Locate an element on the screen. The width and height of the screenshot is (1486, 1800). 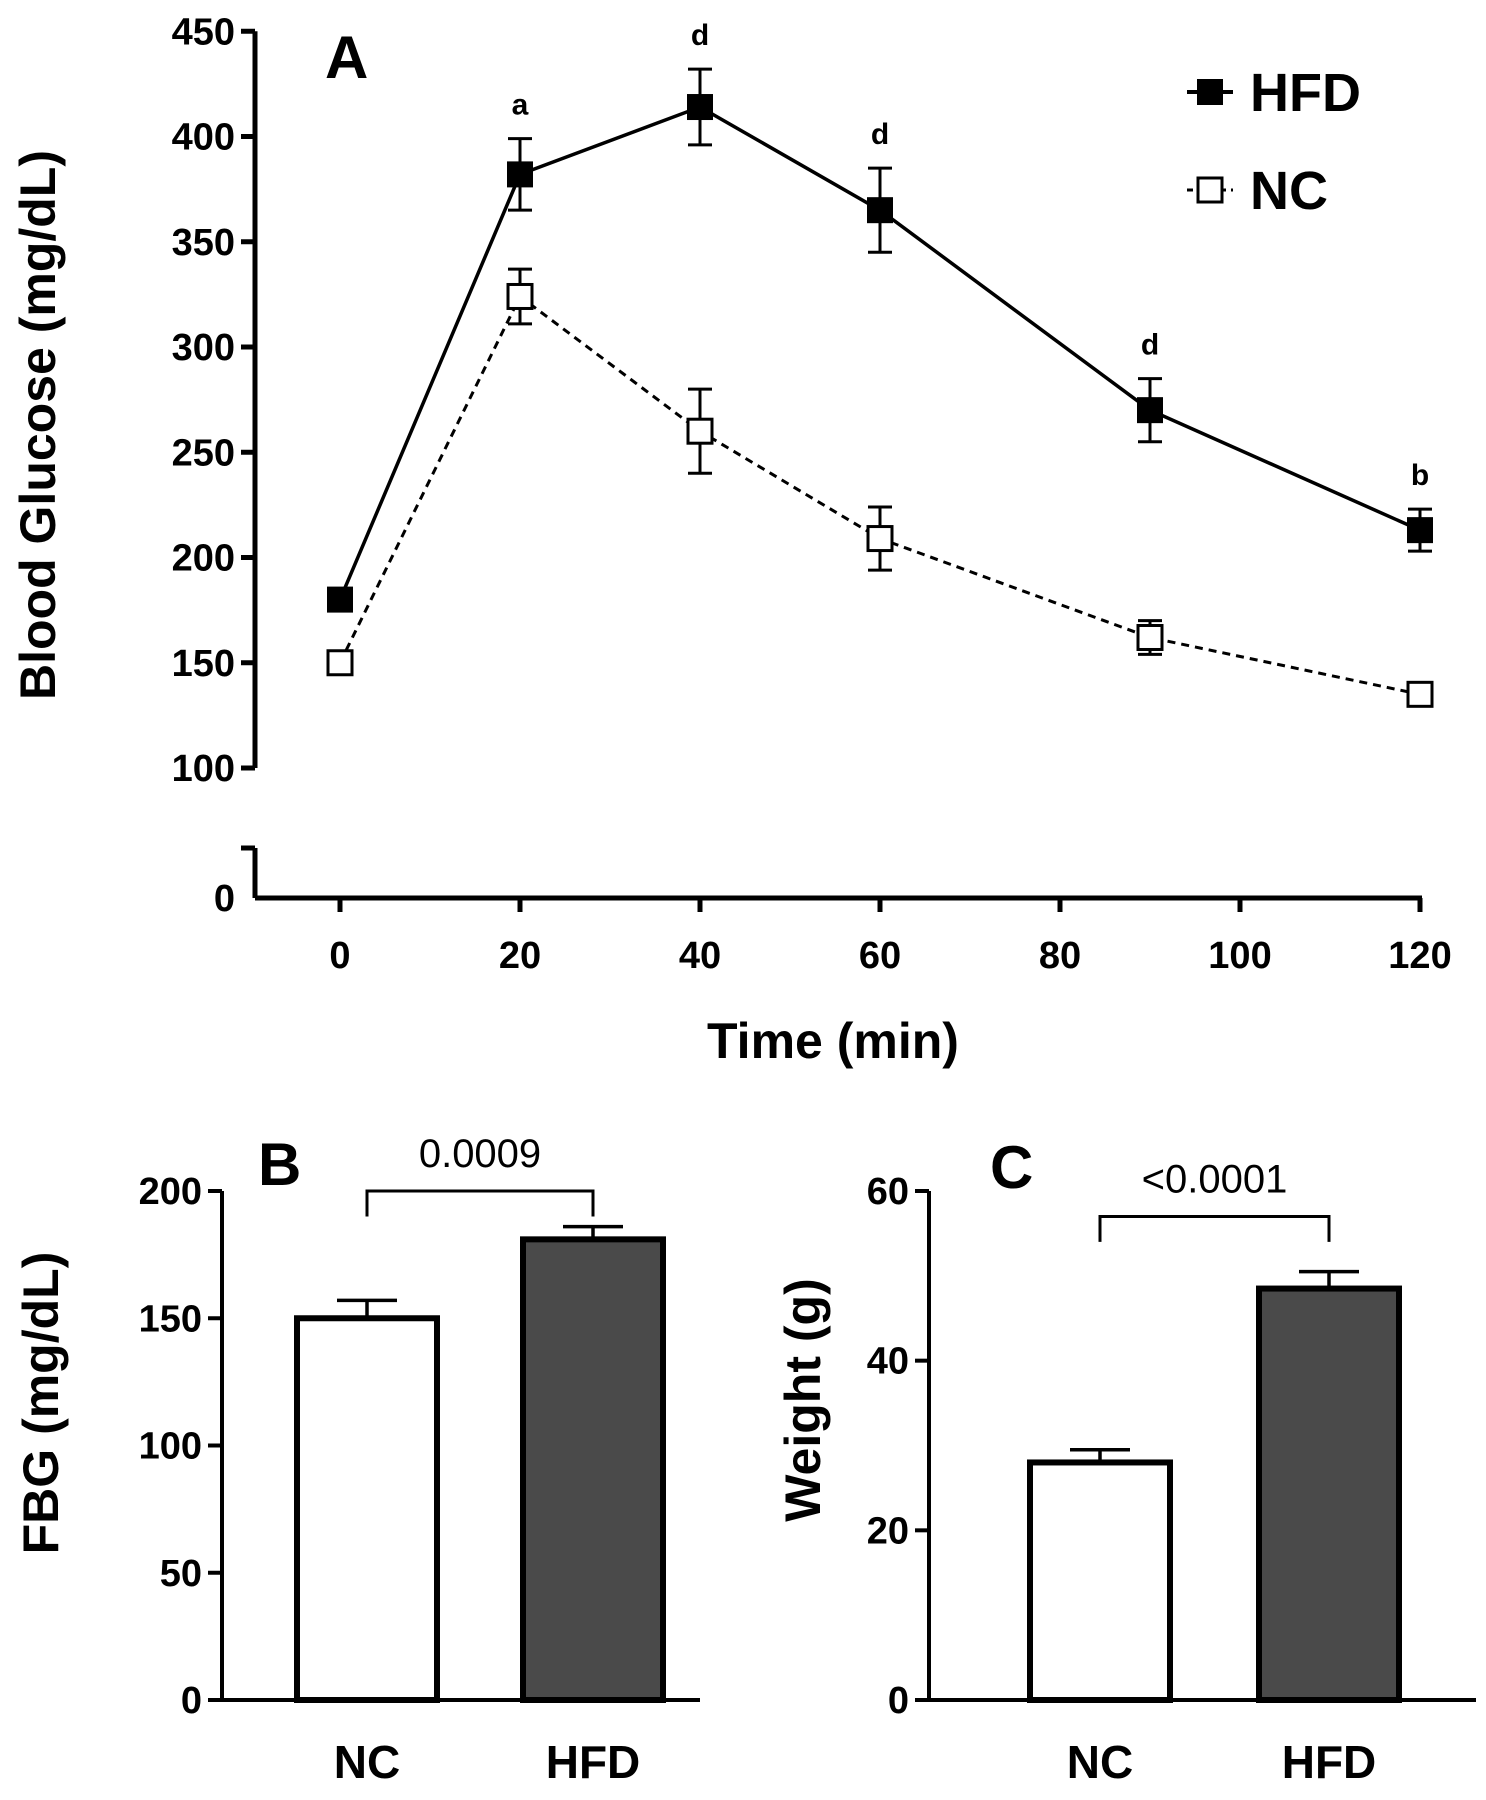
legend-nc-marker is located at coordinates (1210, 190).